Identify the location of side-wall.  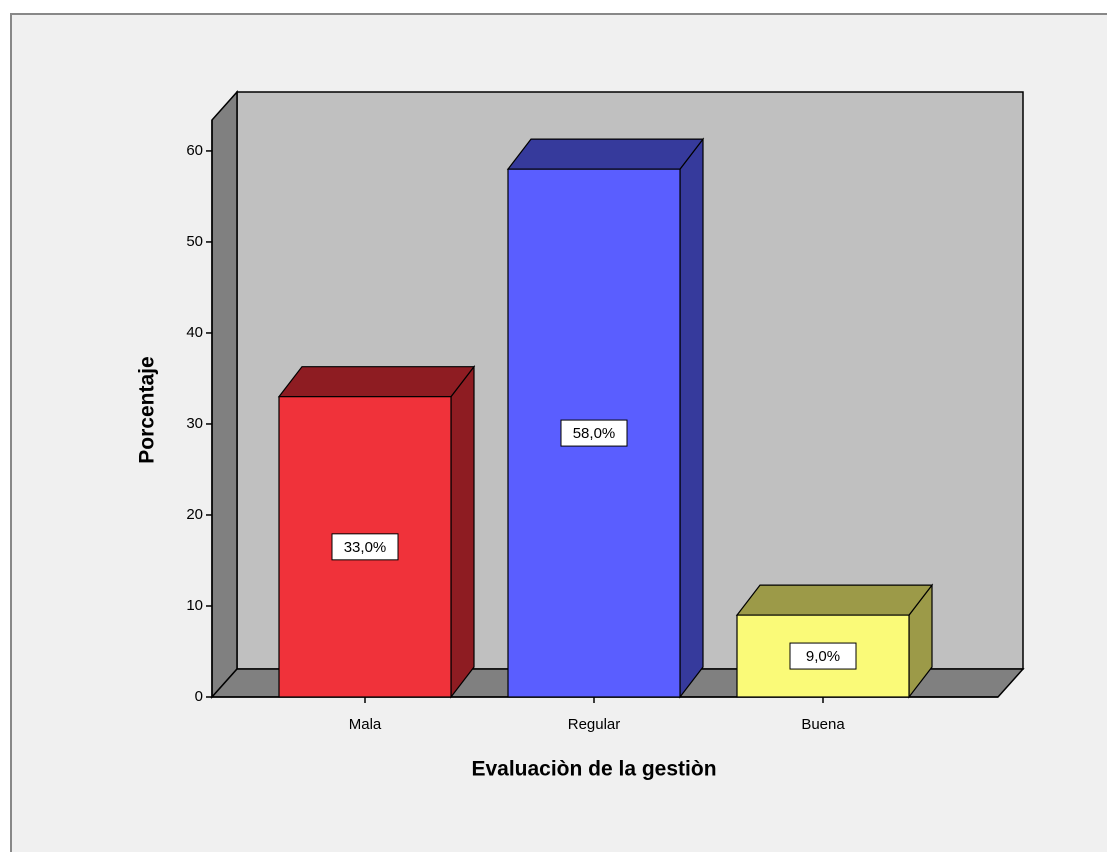
(224, 394).